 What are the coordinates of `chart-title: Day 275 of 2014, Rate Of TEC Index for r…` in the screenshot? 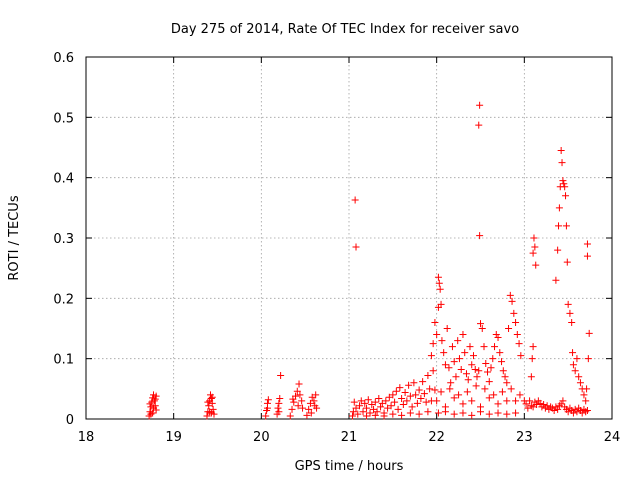 It's located at (345, 29).